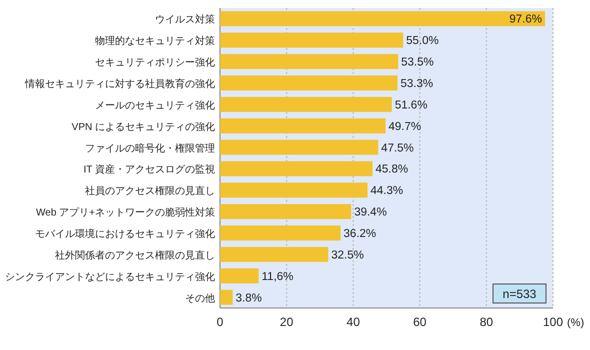  I want to click on y-tick-label: IT 資産・アクセスログの監視, so click(149, 170).